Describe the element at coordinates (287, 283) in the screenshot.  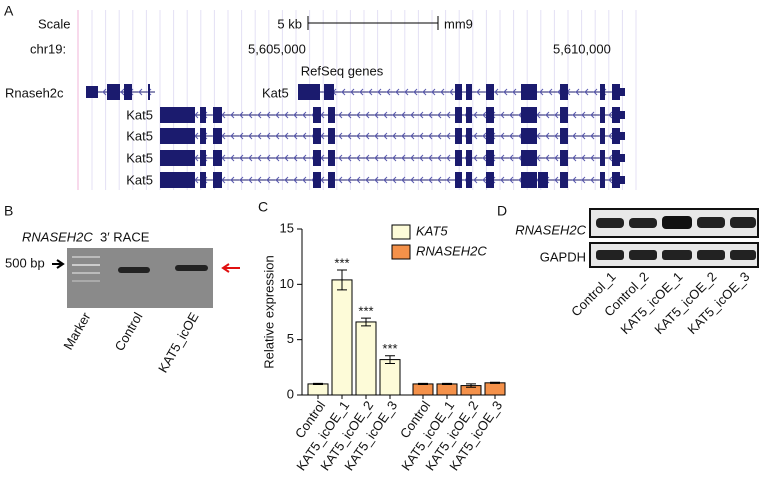
I see `y-tick-label: 10` at that location.